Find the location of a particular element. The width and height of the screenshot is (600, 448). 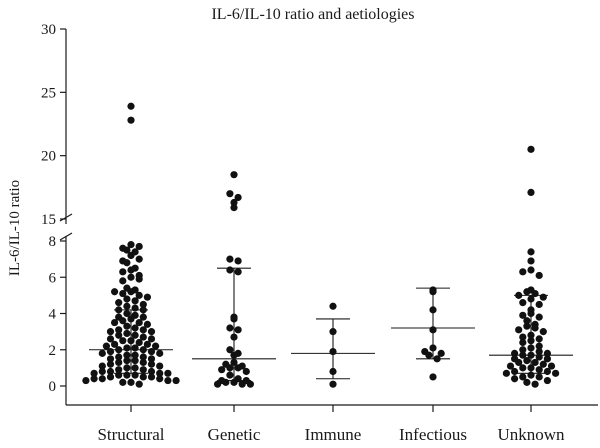

x-tick-label: Infectious is located at coordinates (433, 434).